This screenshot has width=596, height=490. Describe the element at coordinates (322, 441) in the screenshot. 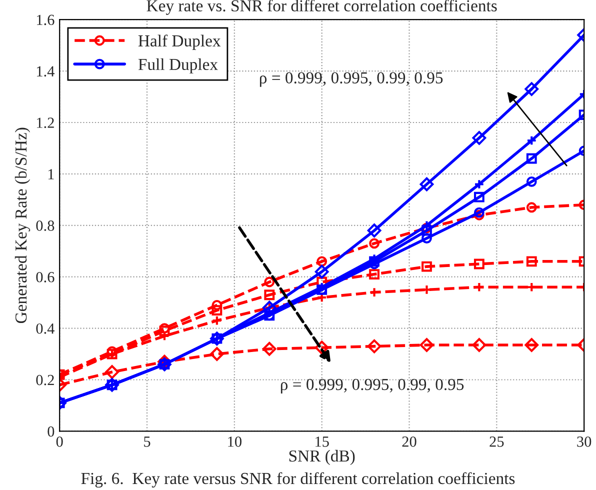

I see `x-tick-label: 15` at that location.